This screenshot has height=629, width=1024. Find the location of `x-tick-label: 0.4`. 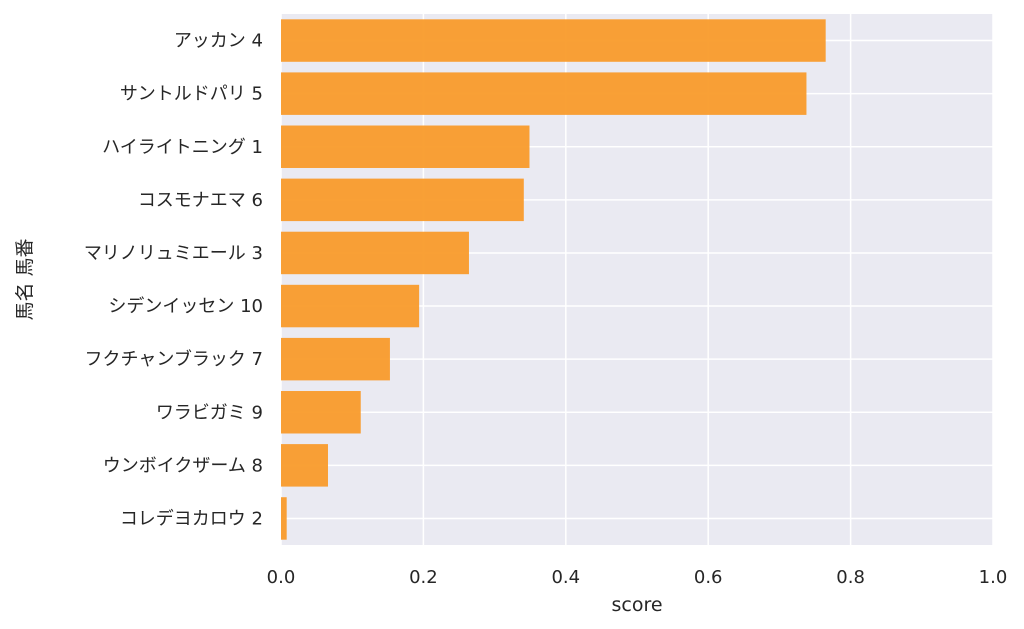

x-tick-label: 0.4 is located at coordinates (565, 577).